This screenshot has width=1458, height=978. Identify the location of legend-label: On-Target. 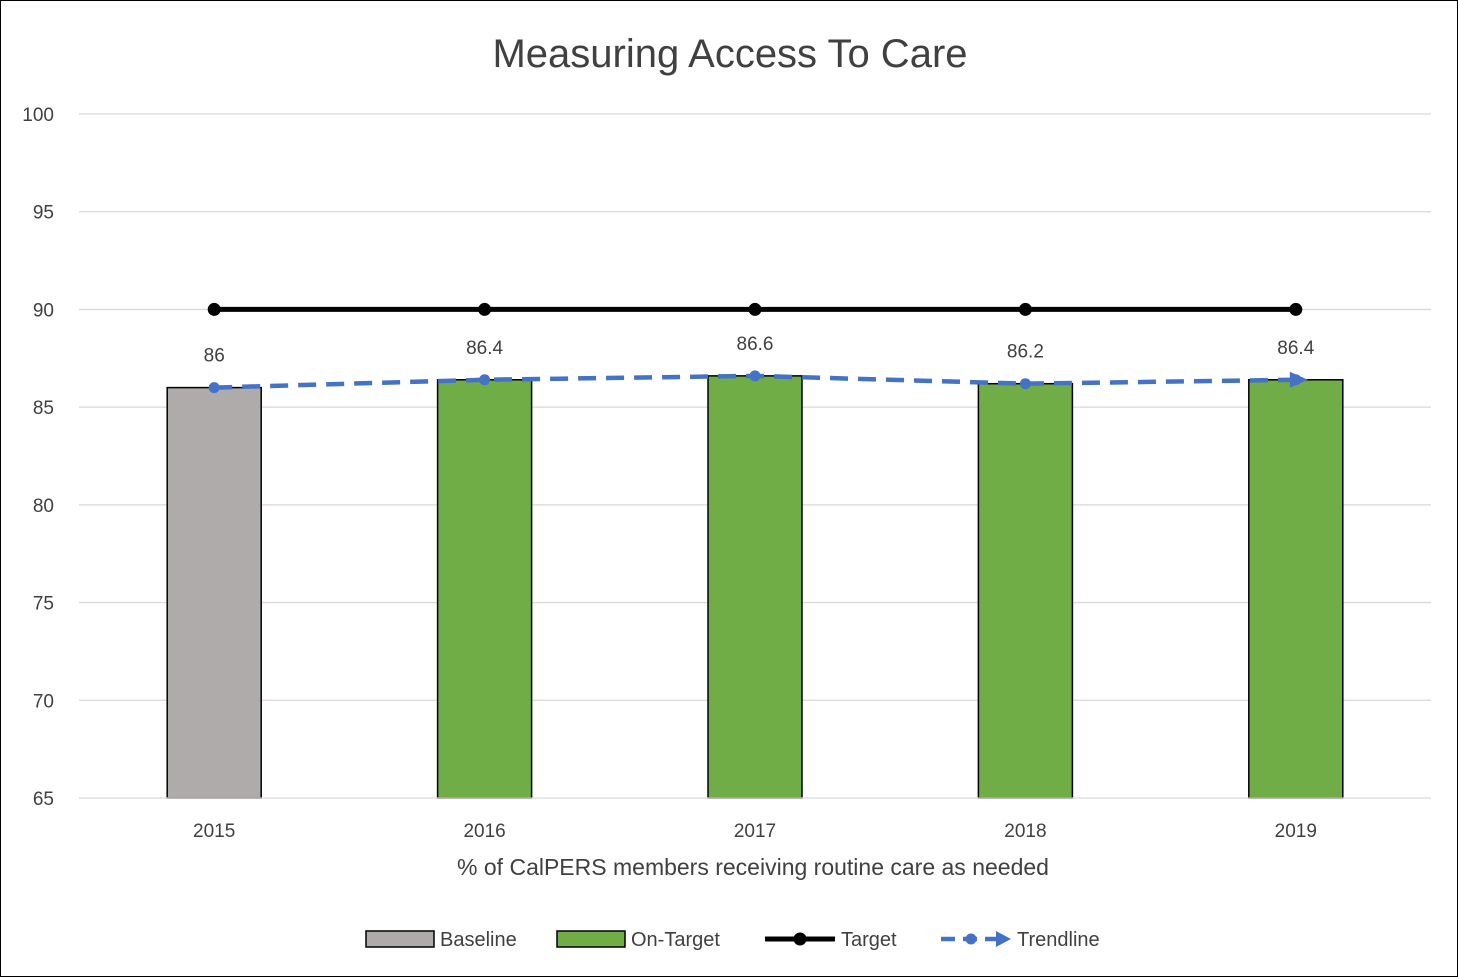
(675, 940).